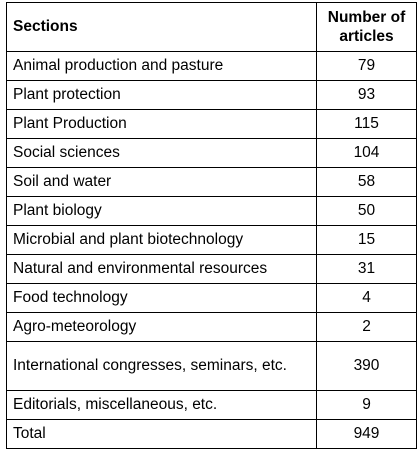  What do you see at coordinates (366, 124) in the screenshot?
I see `count-cell: 115` at bounding box center [366, 124].